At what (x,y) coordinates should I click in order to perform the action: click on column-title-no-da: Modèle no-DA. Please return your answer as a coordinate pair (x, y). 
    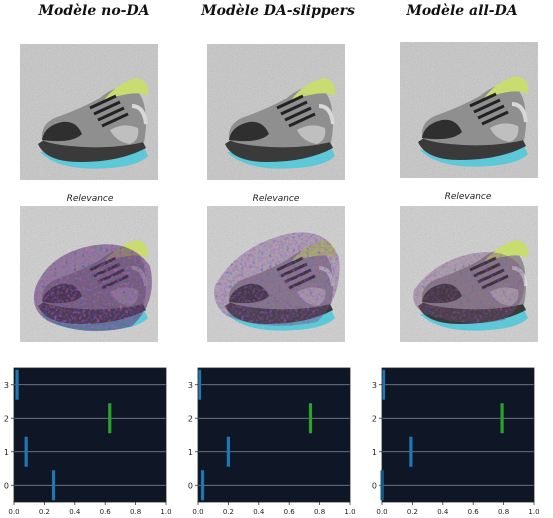
    Looking at the image, I should click on (94, 11).